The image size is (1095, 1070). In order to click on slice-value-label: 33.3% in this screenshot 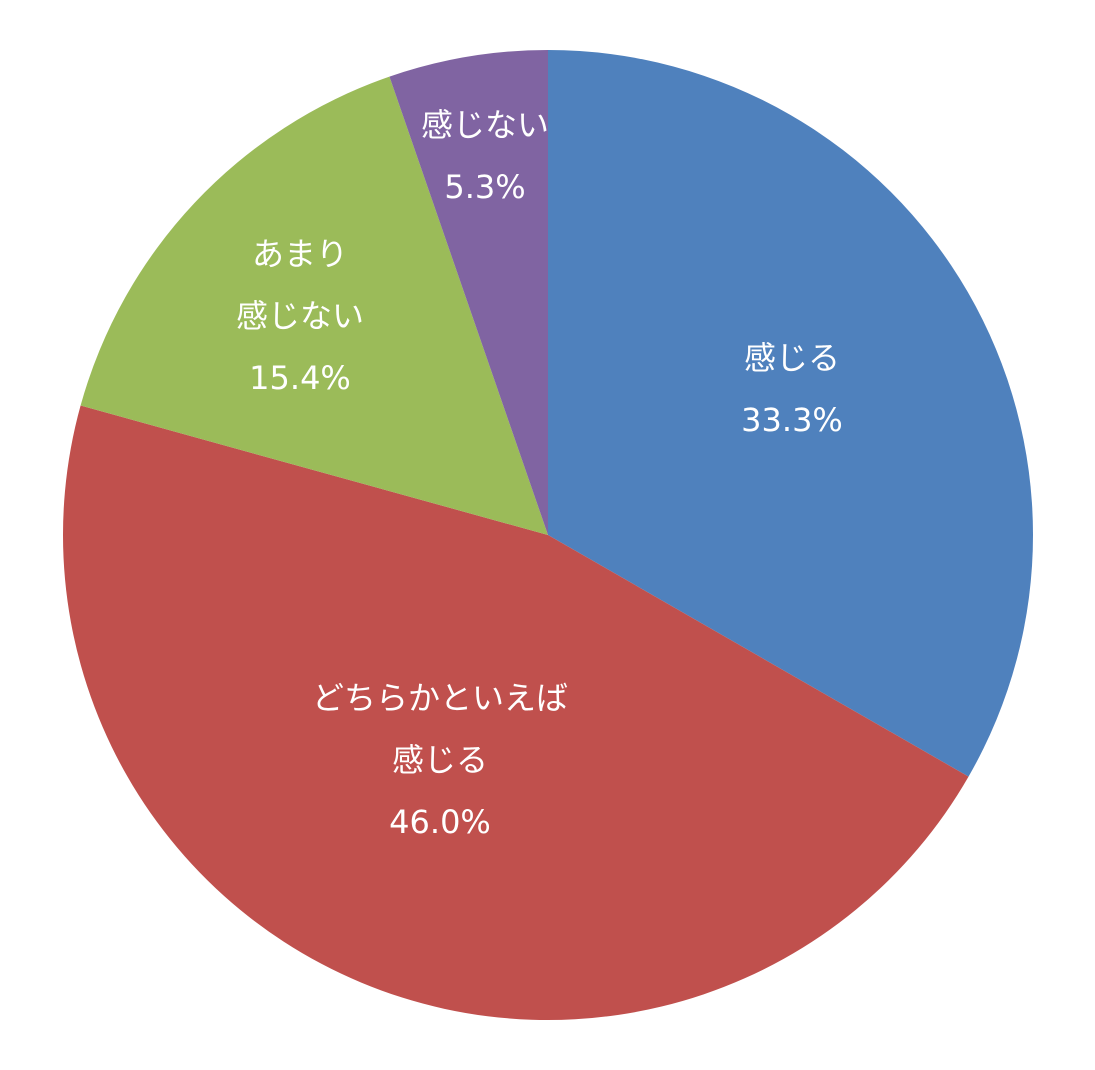, I will do `click(792, 420)`.